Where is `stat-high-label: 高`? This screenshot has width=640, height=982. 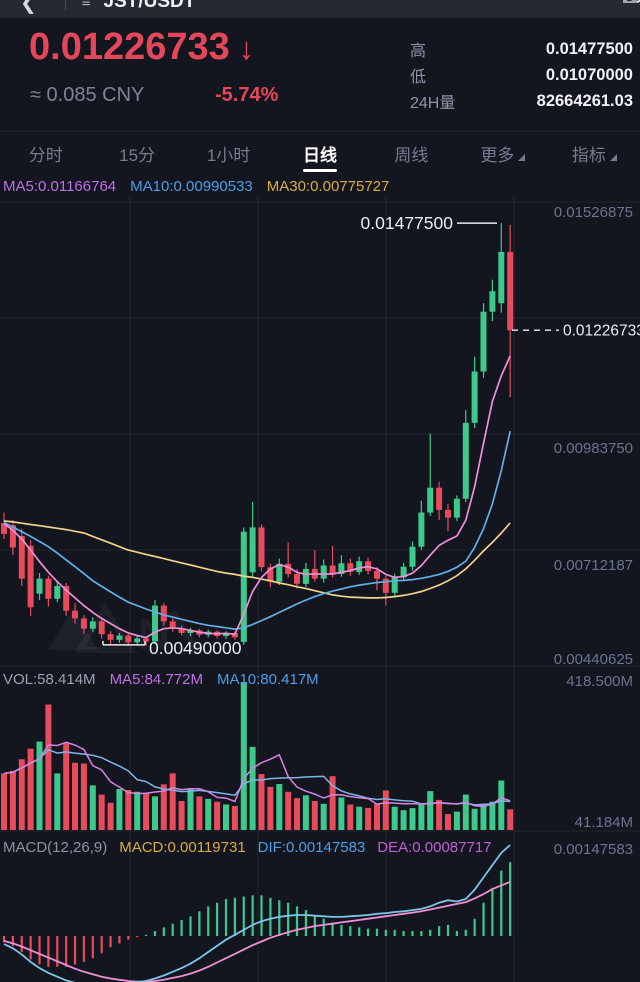 stat-high-label: 高 is located at coordinates (418, 51).